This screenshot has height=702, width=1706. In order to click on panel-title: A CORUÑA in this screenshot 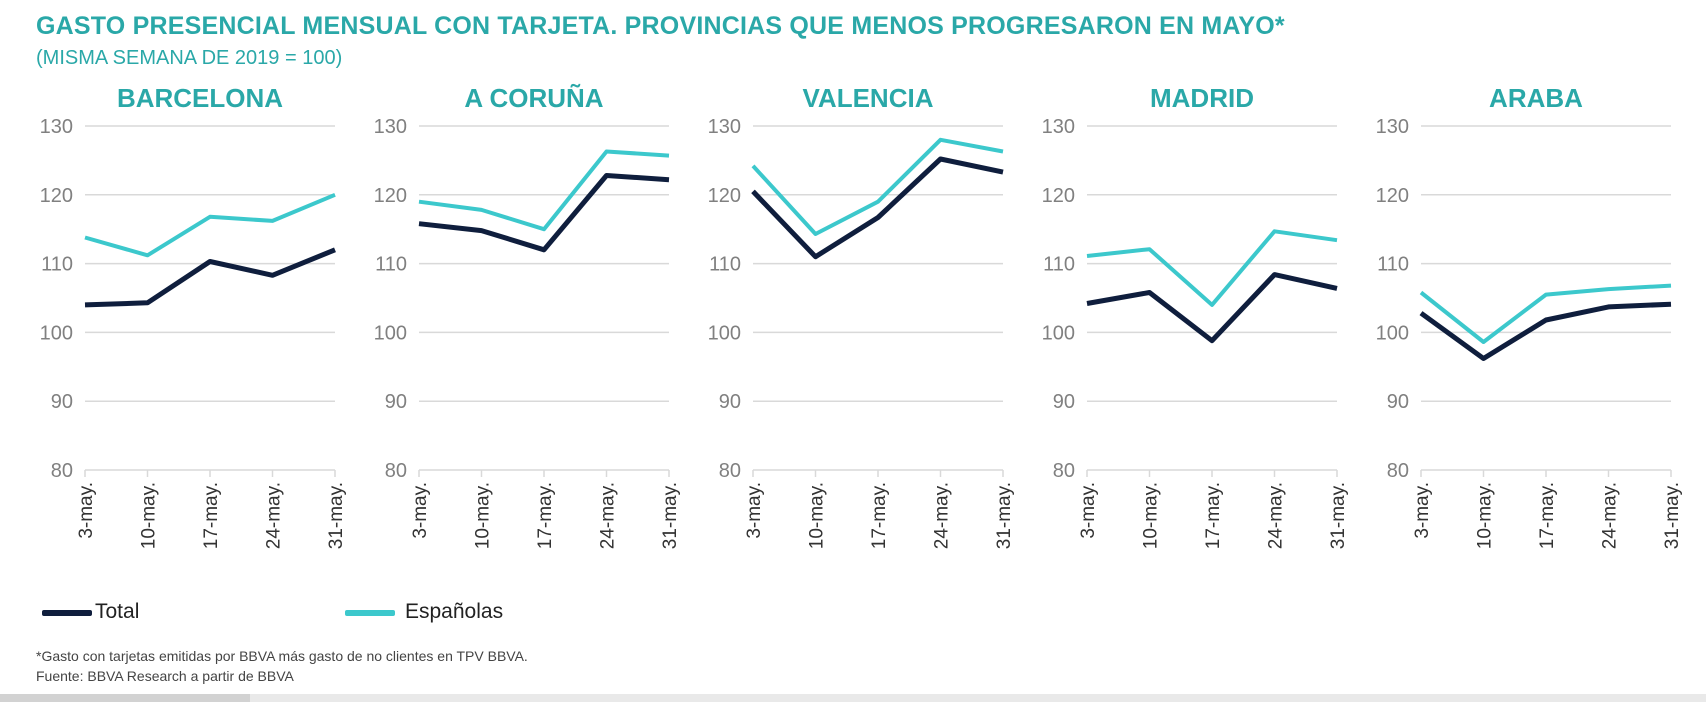, I will do `click(533, 98)`.